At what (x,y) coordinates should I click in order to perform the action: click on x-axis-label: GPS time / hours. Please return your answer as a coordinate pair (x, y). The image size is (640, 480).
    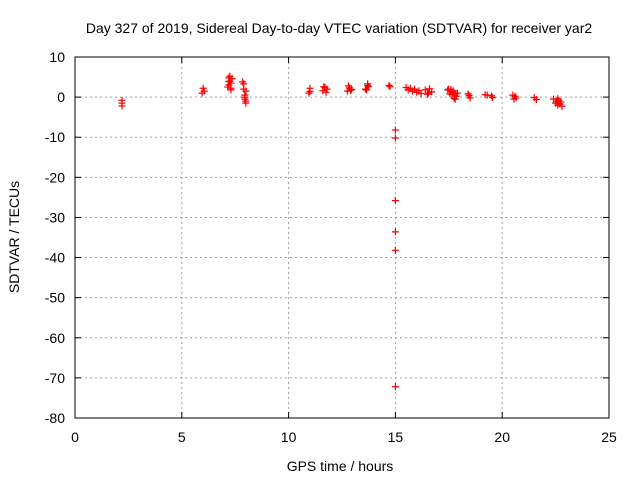
    Looking at the image, I should click on (340, 466).